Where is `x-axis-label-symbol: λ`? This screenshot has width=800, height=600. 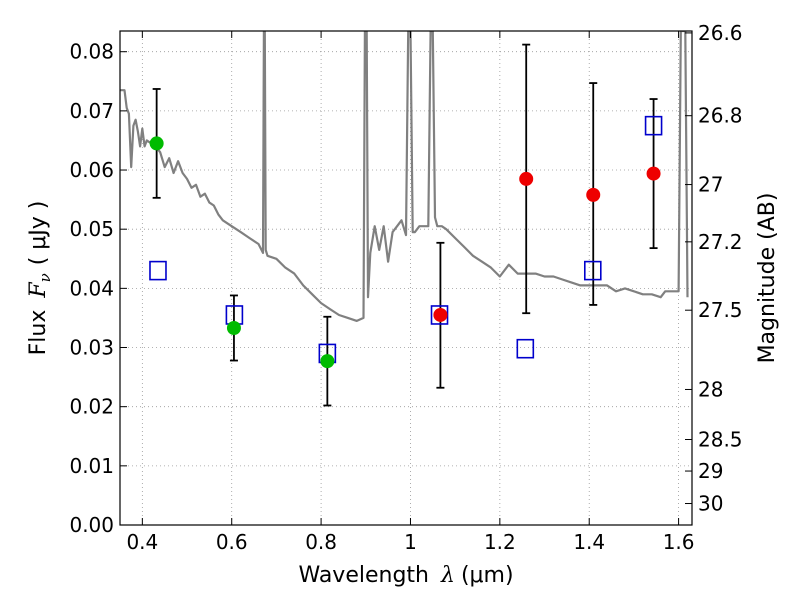 x-axis-label-symbol: λ is located at coordinates (447, 575).